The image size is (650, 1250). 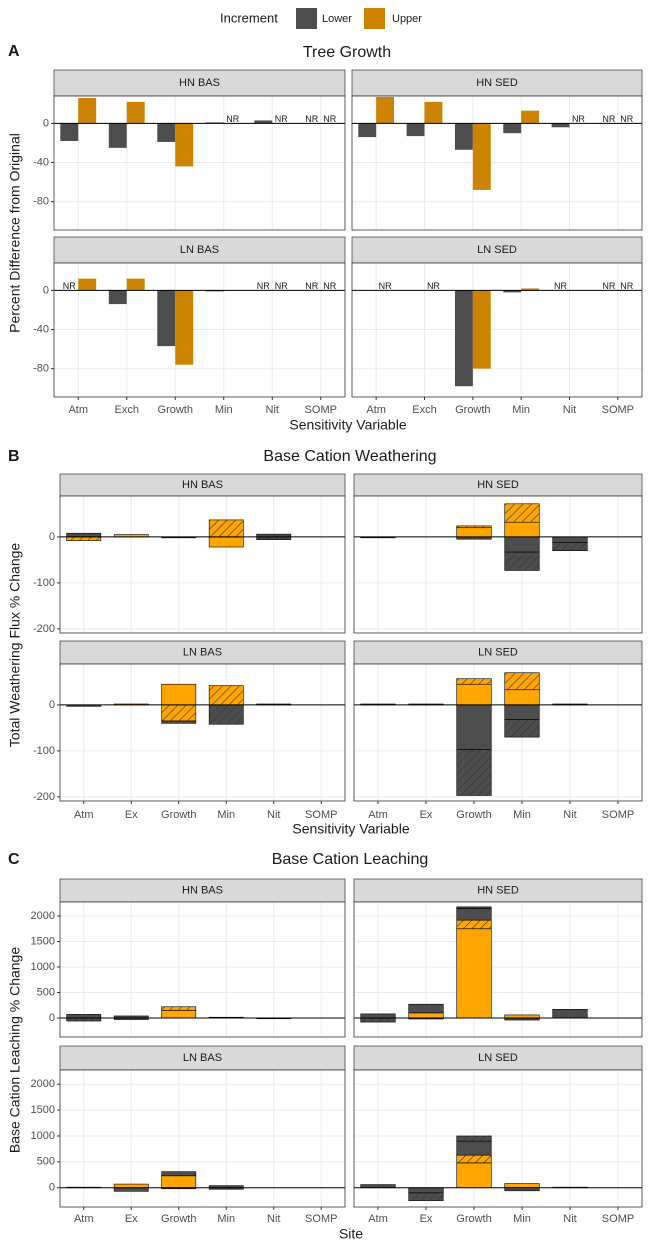 What do you see at coordinates (84, 1219) in the screenshot?
I see `x-tick-label: Atm` at bounding box center [84, 1219].